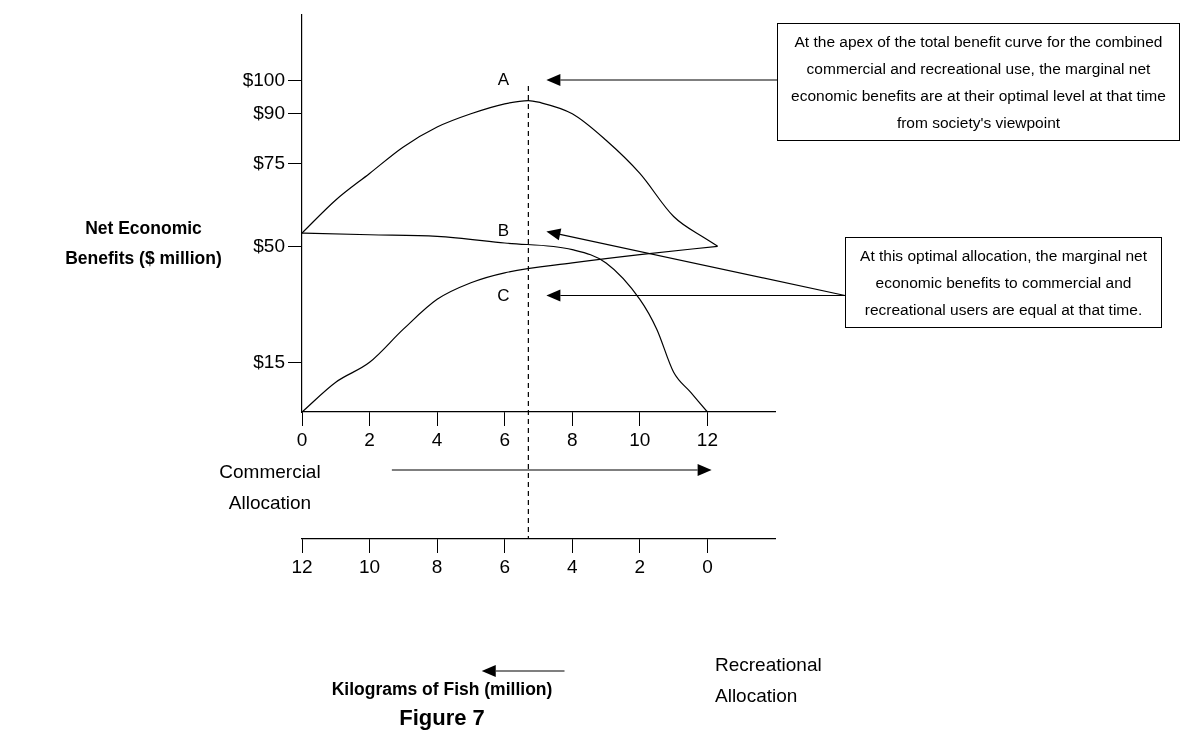 The image size is (1180, 730). What do you see at coordinates (302, 439) in the screenshot?
I see `x-tick-label: 0` at bounding box center [302, 439].